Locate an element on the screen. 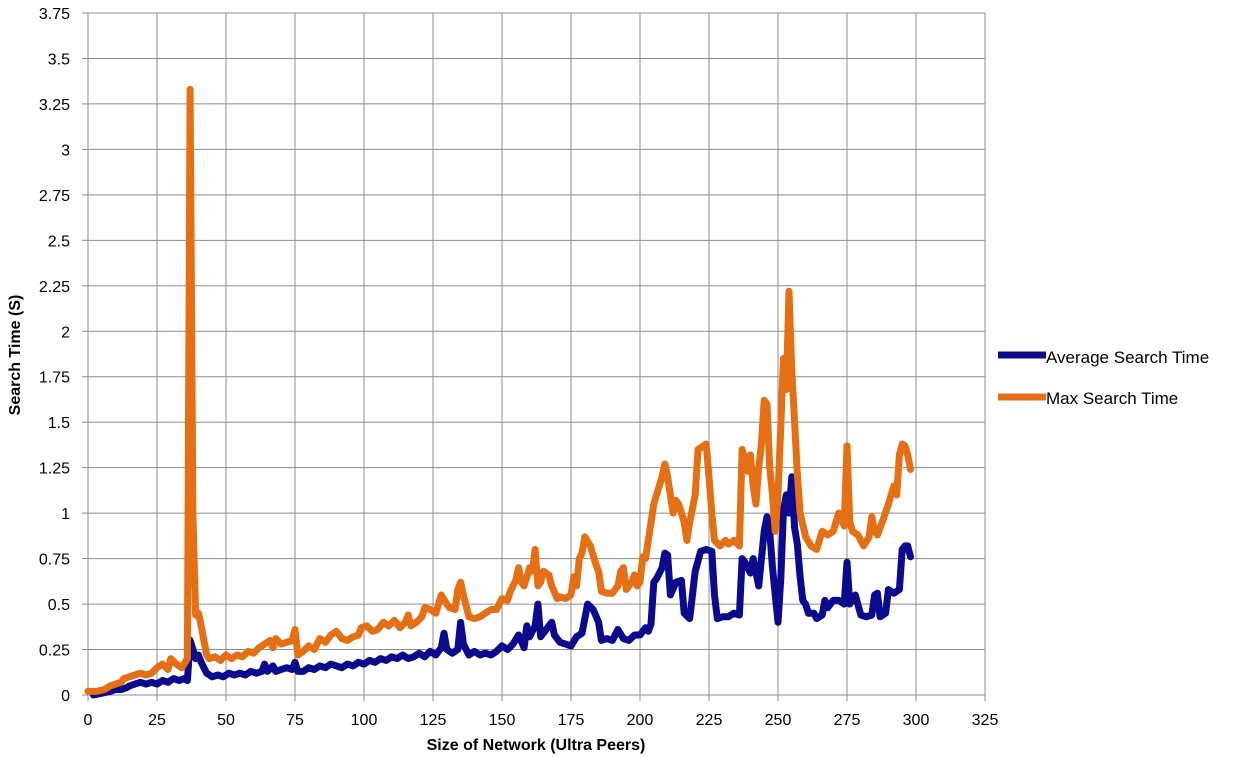 Image resolution: width=1239 pixels, height=757 pixels. x-tick-label: 75 is located at coordinates (295, 720).